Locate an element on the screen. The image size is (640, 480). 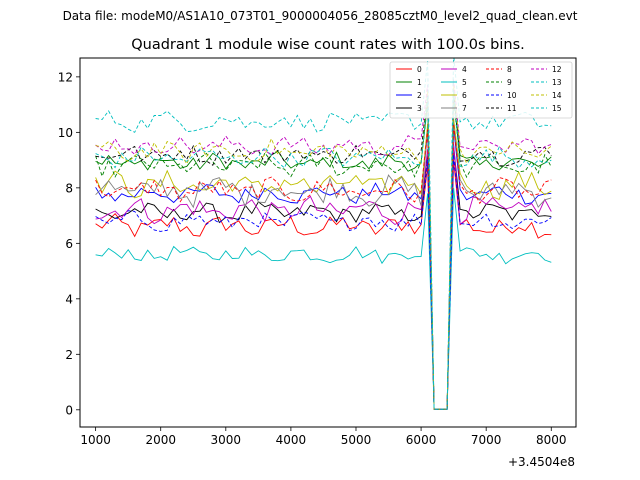
legend-label-7: 7 is located at coordinates (464, 108).